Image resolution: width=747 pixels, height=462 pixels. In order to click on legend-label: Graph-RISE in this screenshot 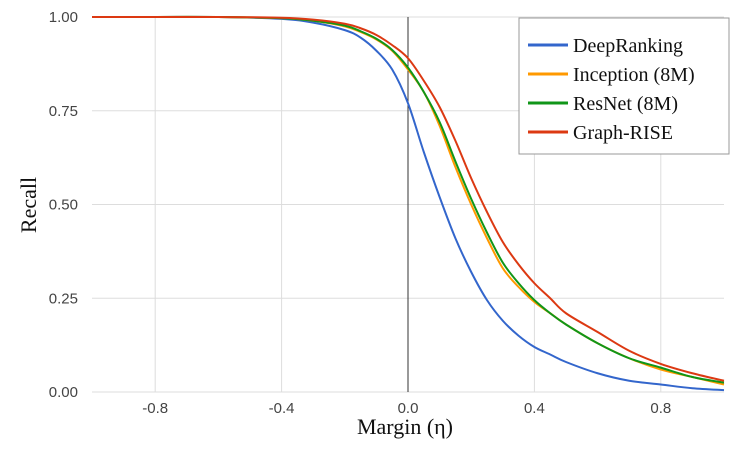, I will do `click(623, 133)`.